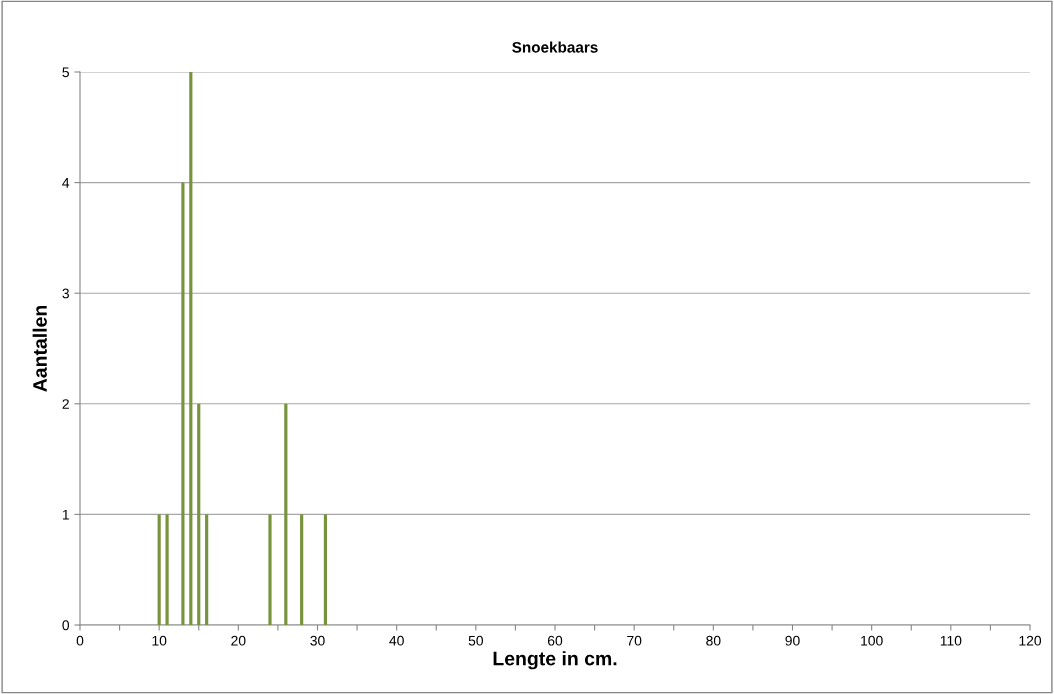 This screenshot has height=694, width=1054. I want to click on x-tick-label: 110, so click(951, 640).